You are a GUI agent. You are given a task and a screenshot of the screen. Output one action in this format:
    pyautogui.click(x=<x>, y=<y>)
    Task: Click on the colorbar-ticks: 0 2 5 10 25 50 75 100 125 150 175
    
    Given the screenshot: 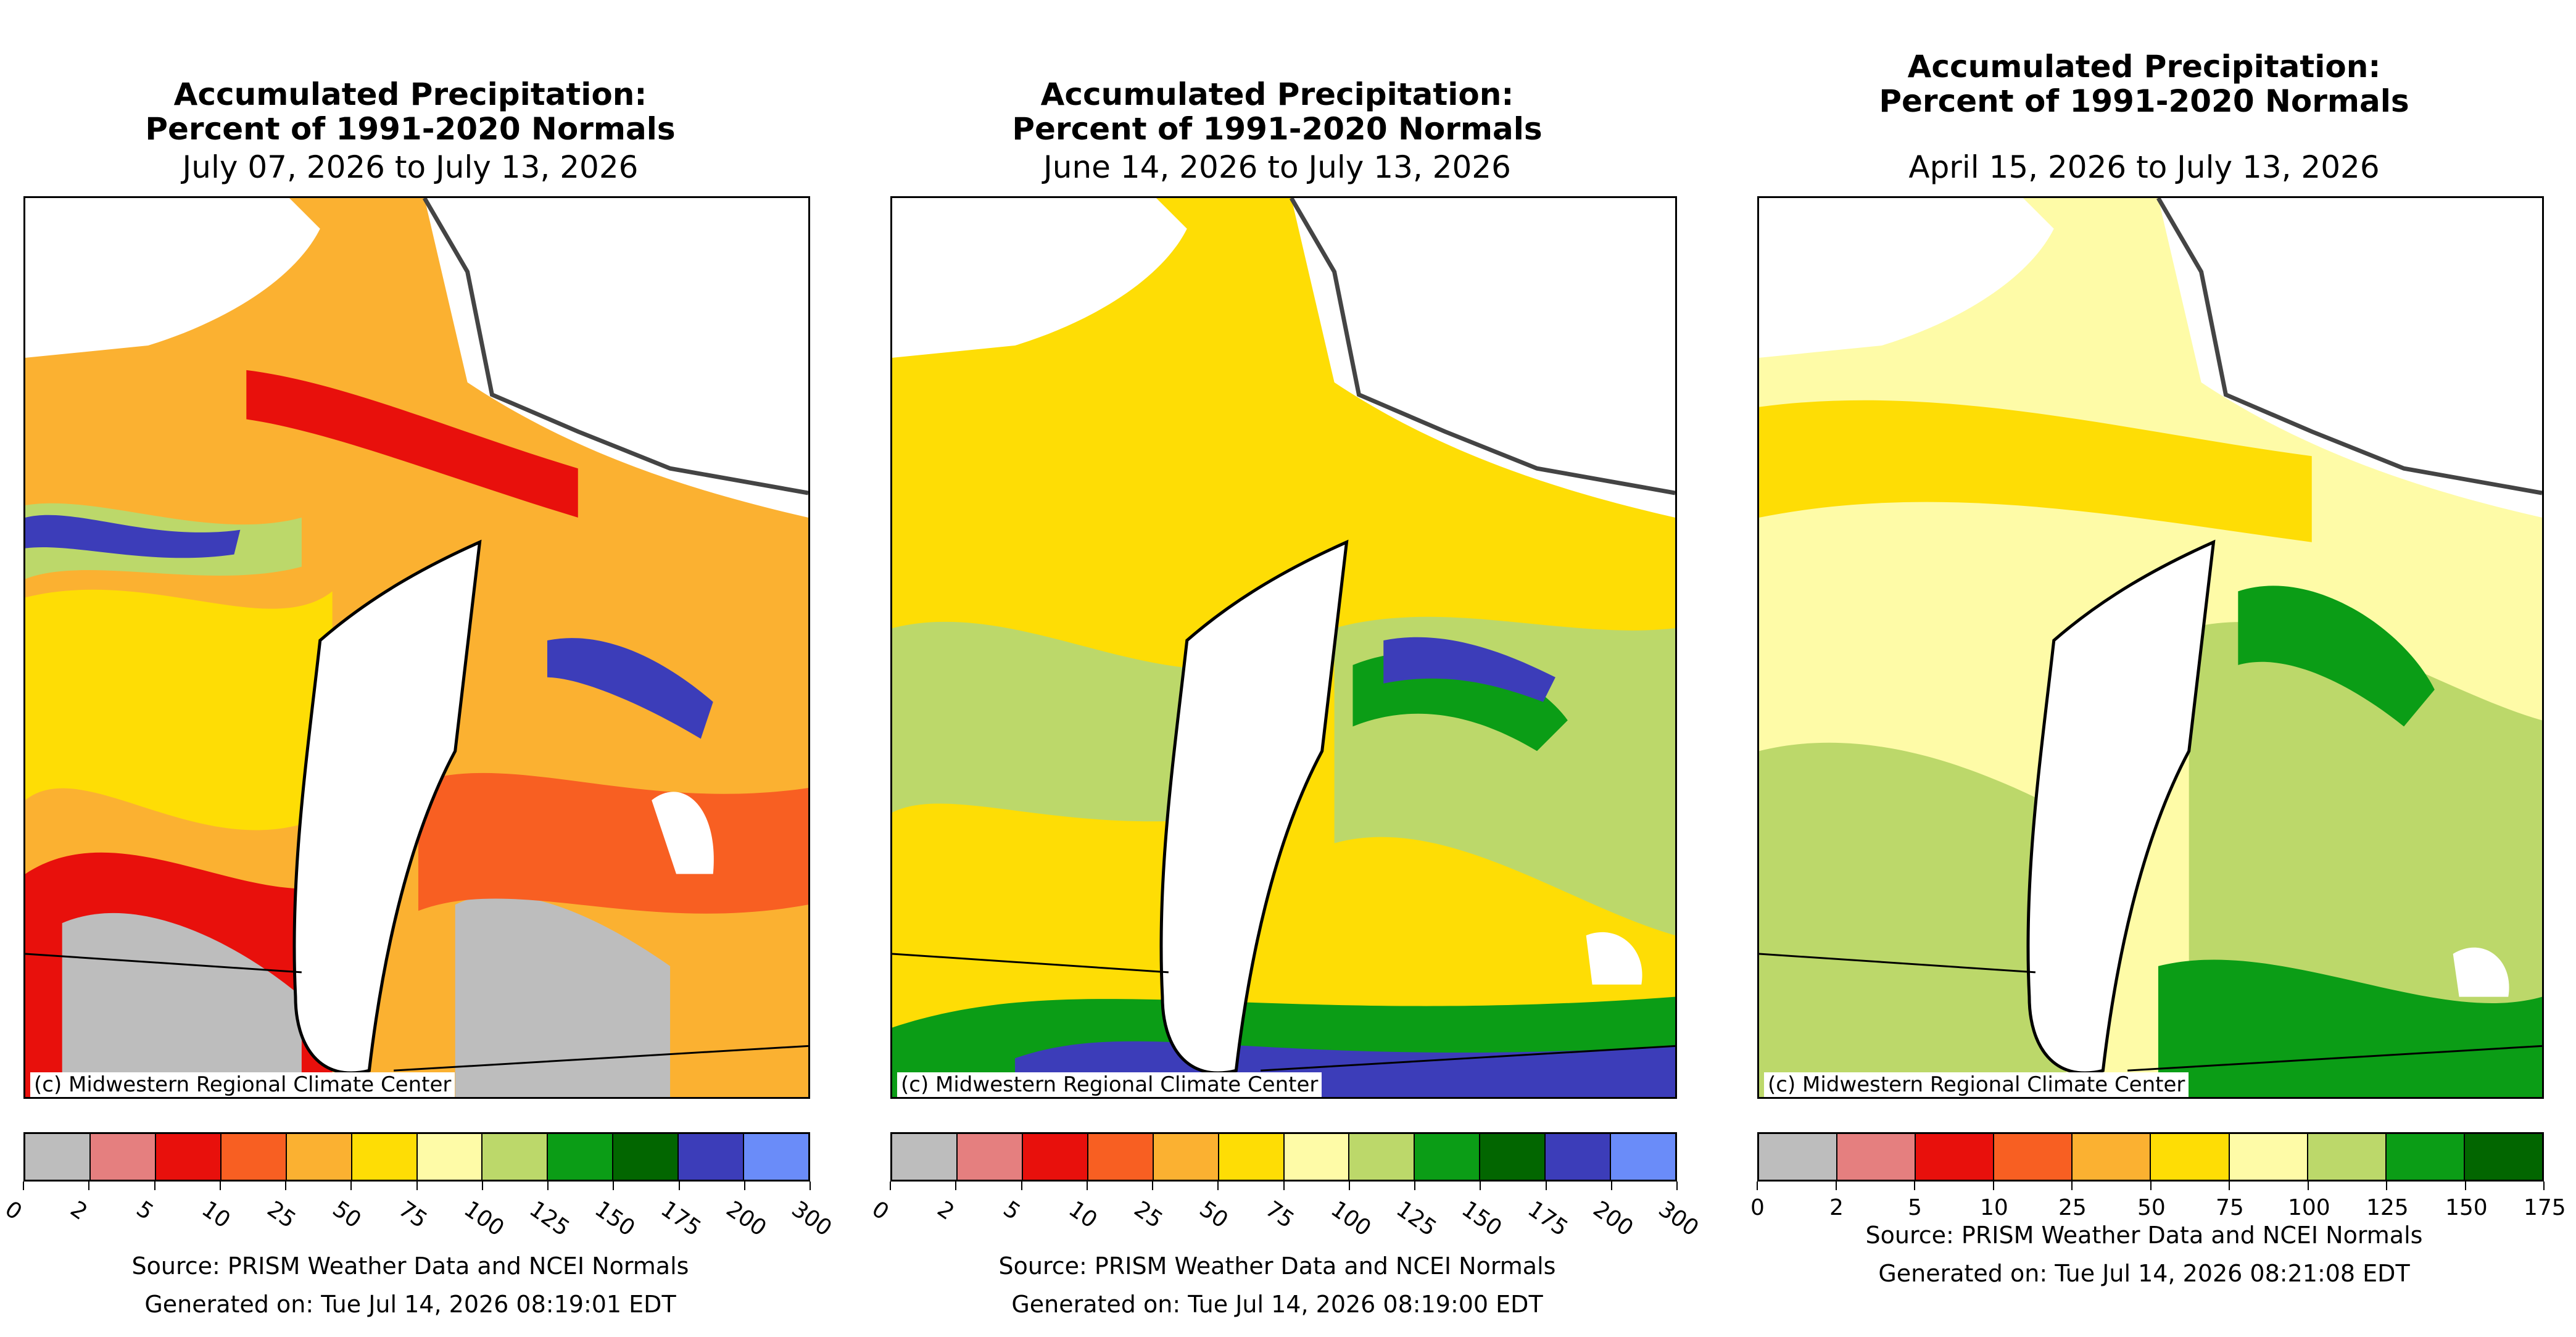 What is the action you would take?
    pyautogui.click(x=2158, y=1206)
    